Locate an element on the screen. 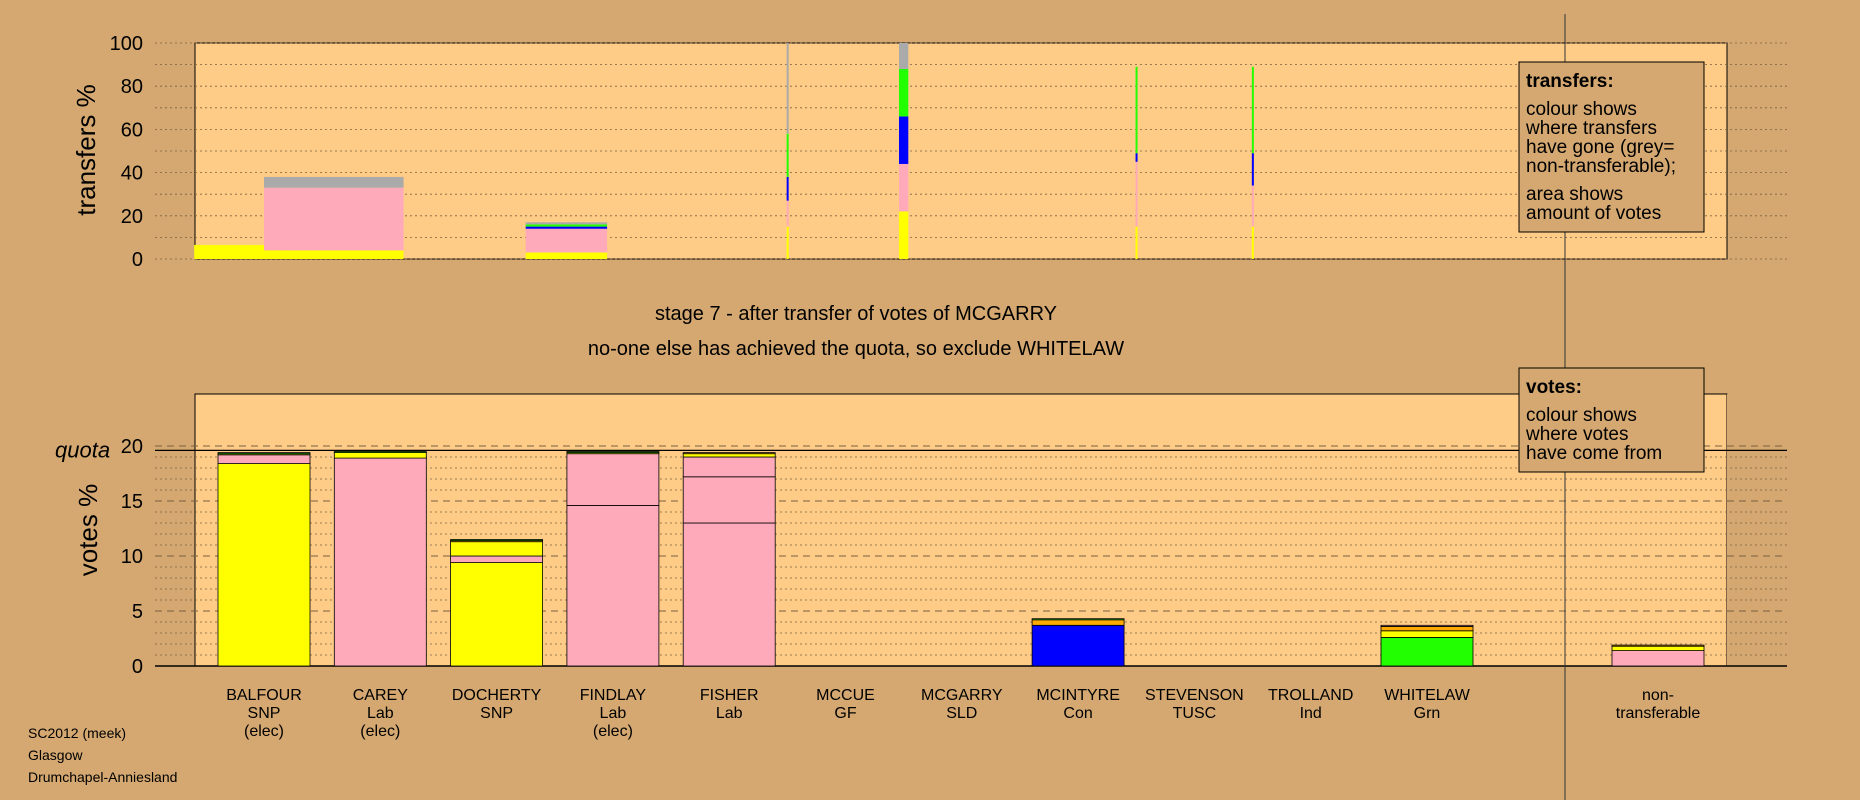  transfers-legend-line: amount of votes is located at coordinates (1593, 213).